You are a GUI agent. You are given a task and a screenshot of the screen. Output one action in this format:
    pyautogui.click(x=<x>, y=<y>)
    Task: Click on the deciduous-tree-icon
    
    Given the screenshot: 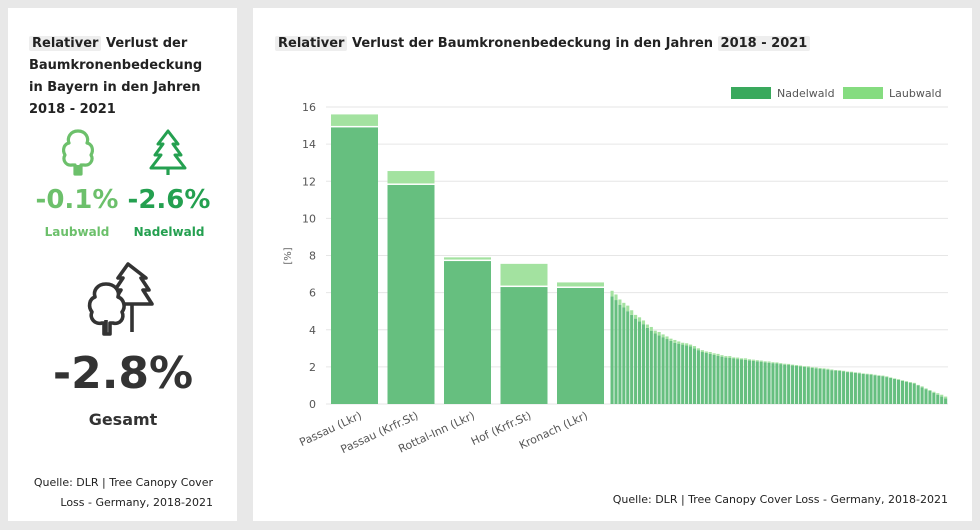 What is the action you would take?
    pyautogui.click(x=78, y=154)
    